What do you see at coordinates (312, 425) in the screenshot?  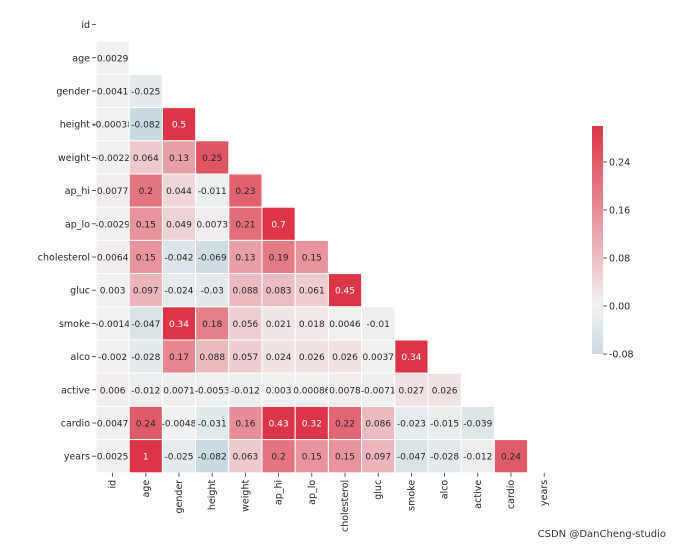 I see `cell-label: 0.32` at bounding box center [312, 425].